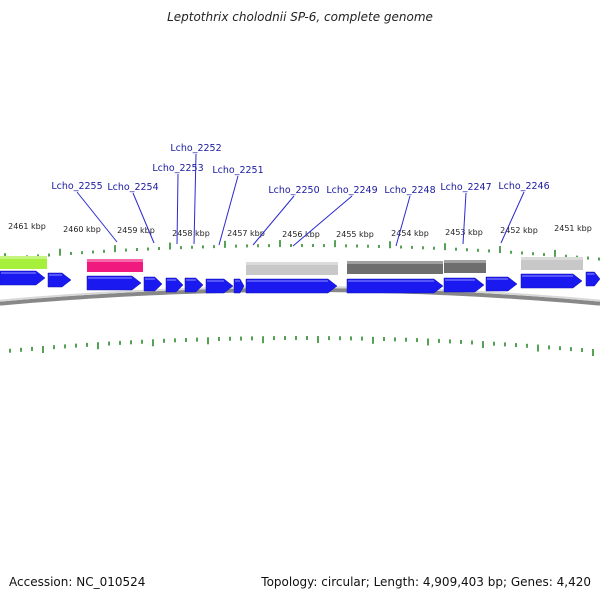  What do you see at coordinates (409, 190) in the screenshot?
I see `gene-label: Lcho_2248` at bounding box center [409, 190].